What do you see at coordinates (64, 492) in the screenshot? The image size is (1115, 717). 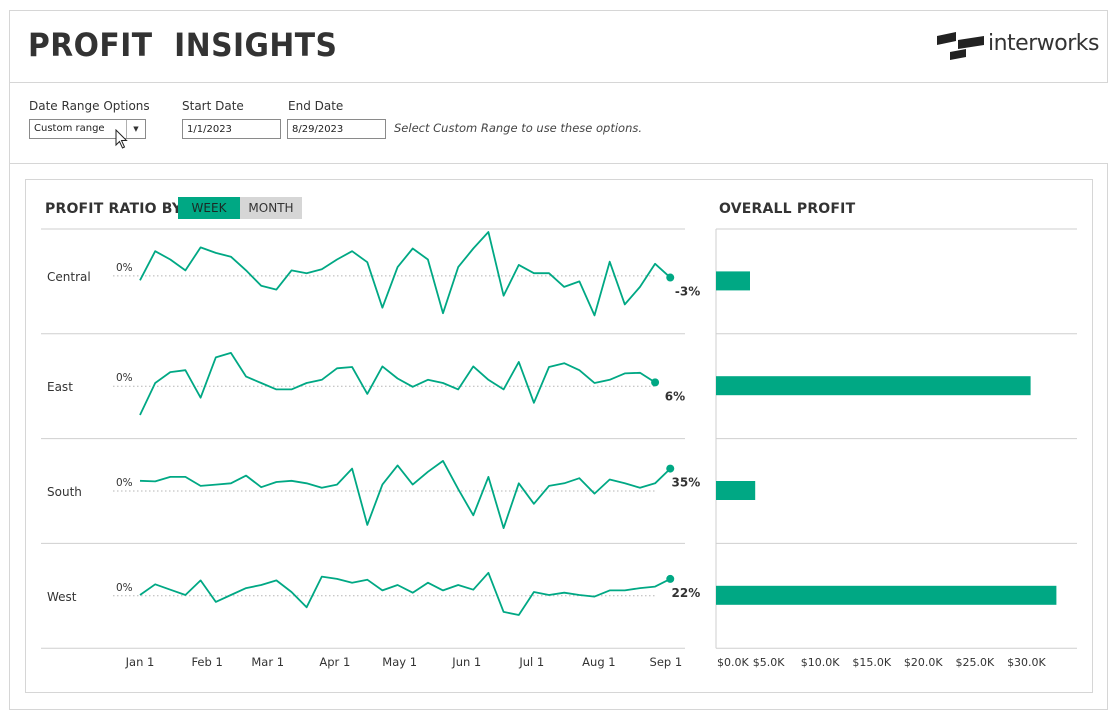 I see `region-label: South` at bounding box center [64, 492].